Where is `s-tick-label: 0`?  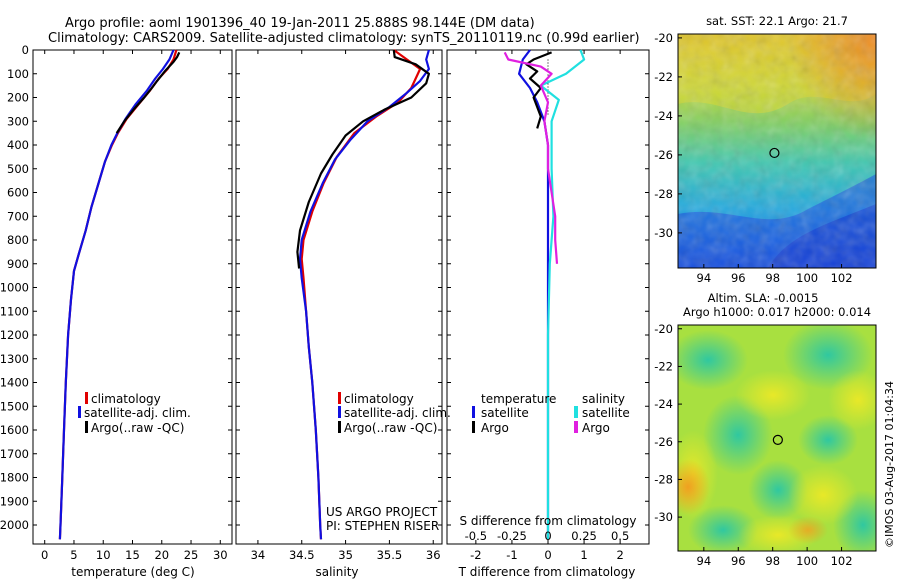 s-tick-label: 0 is located at coordinates (547, 536).